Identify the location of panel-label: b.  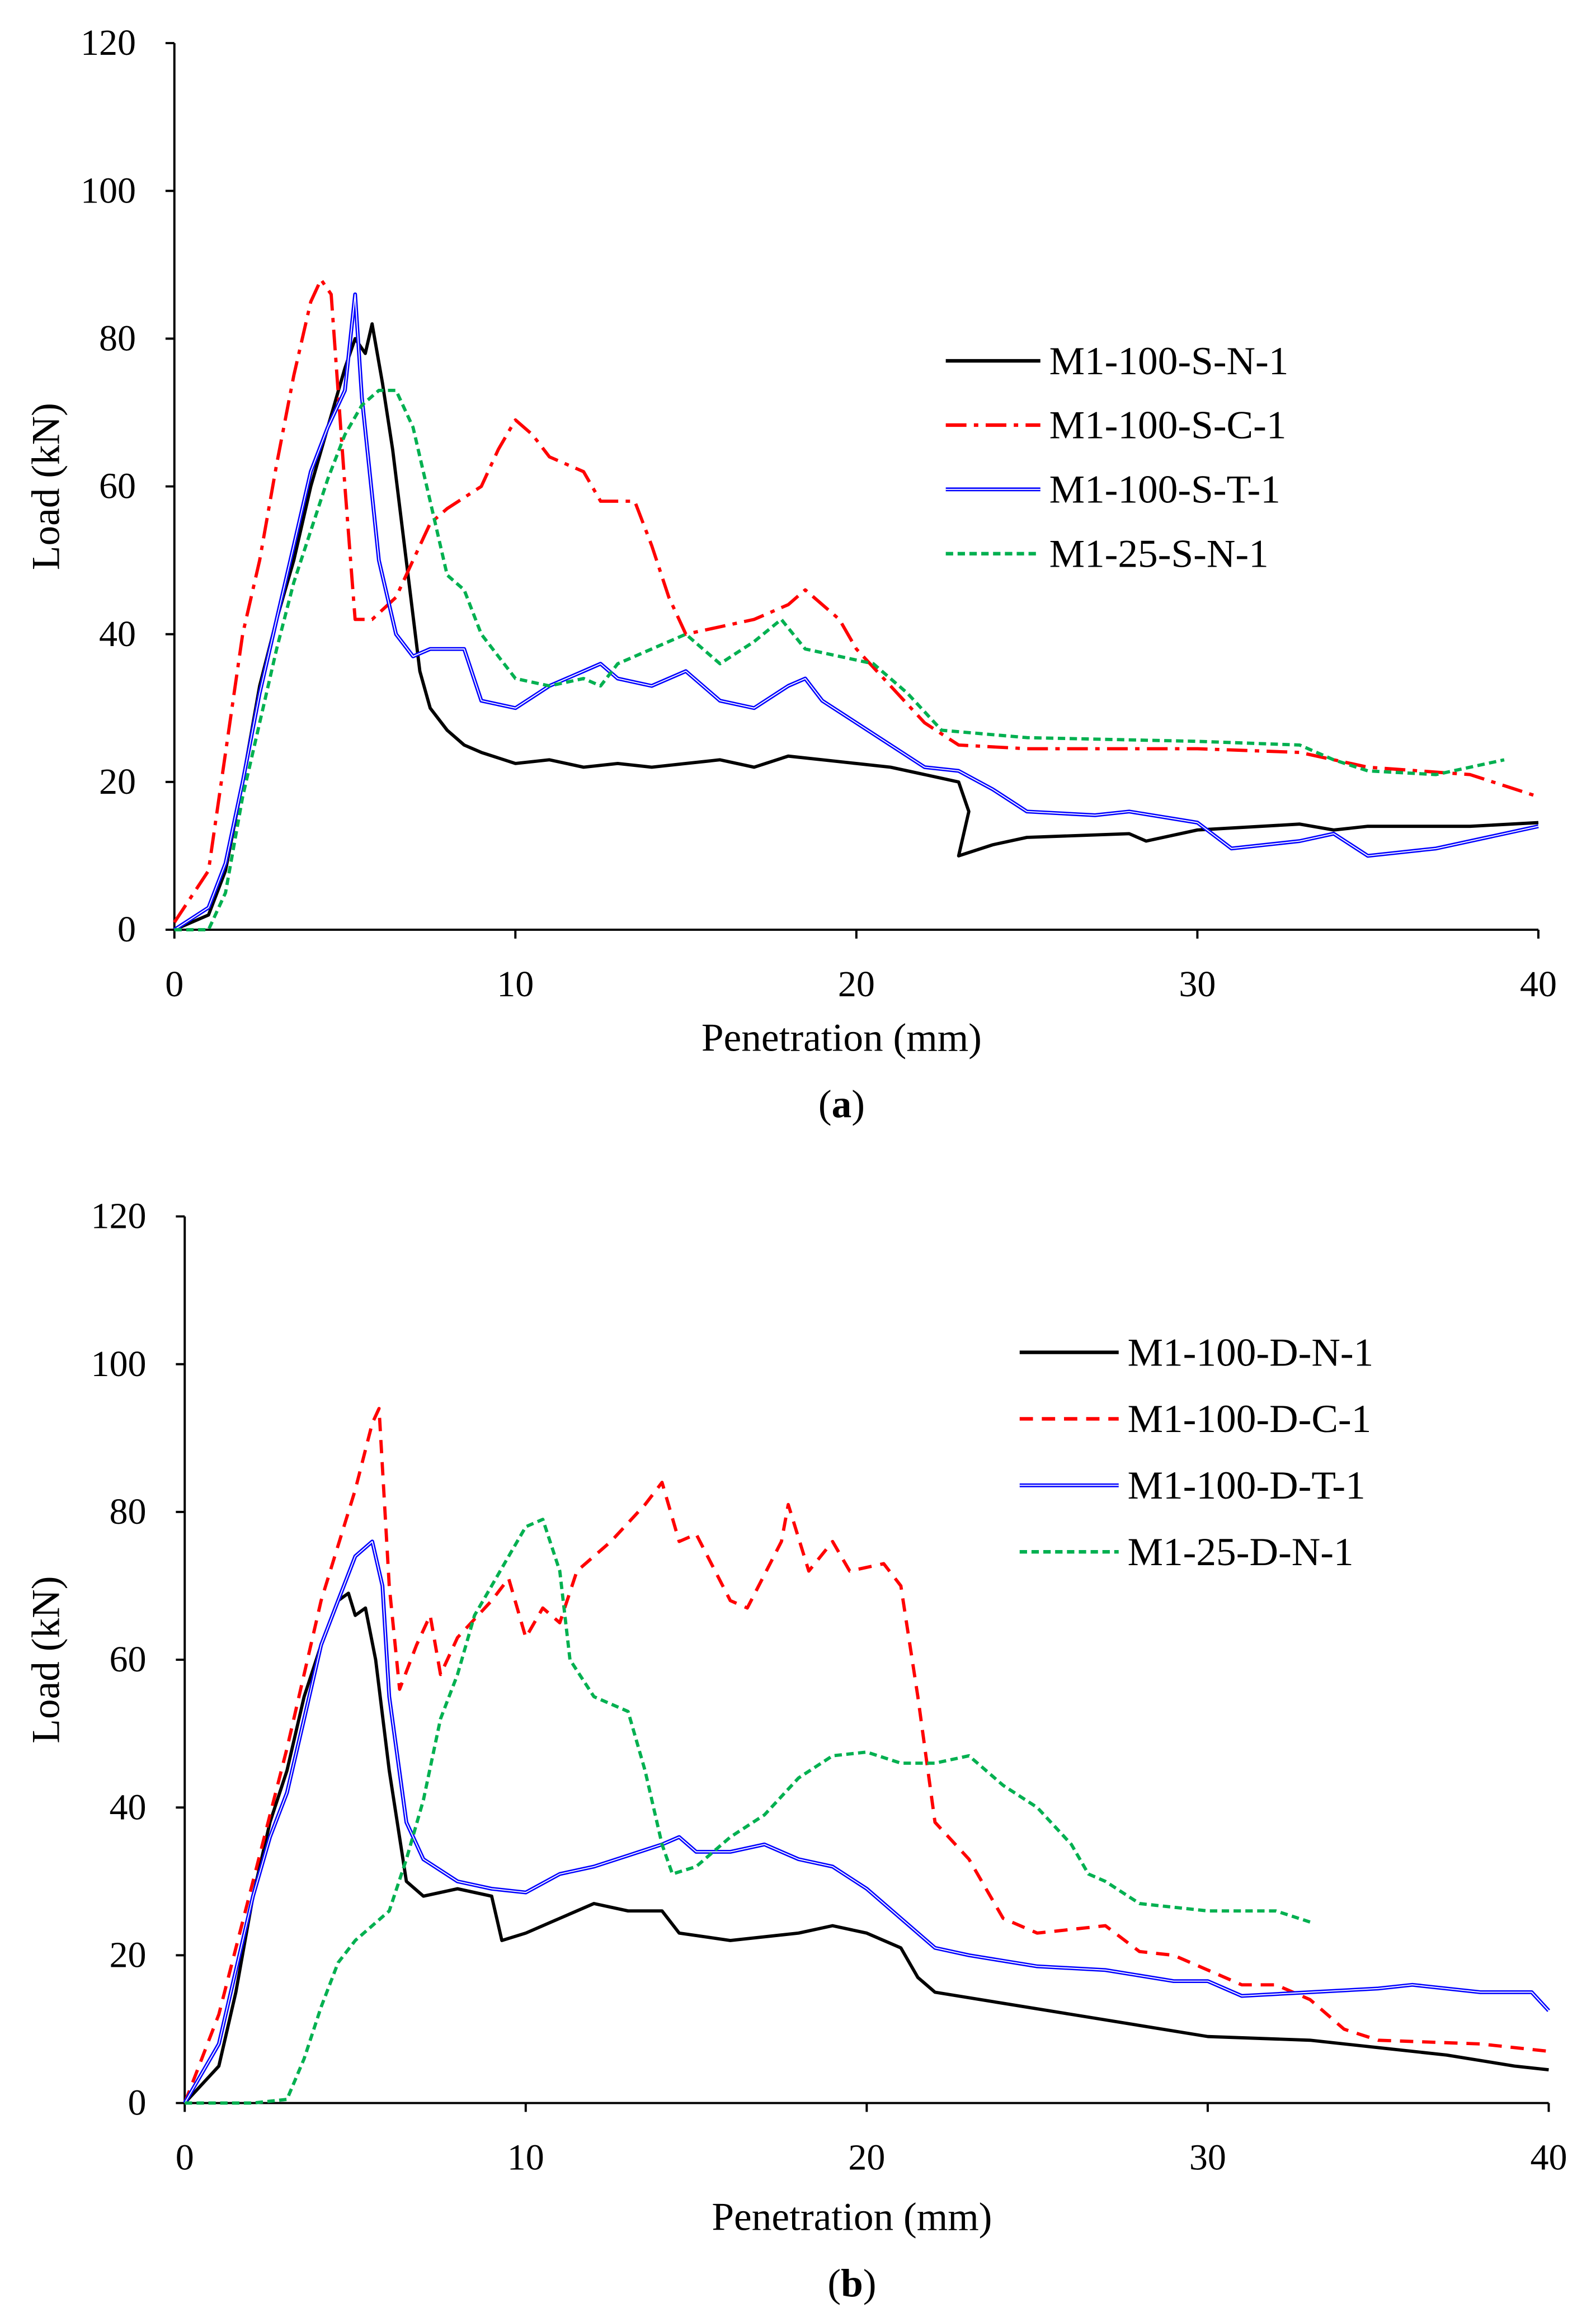
(852, 2284).